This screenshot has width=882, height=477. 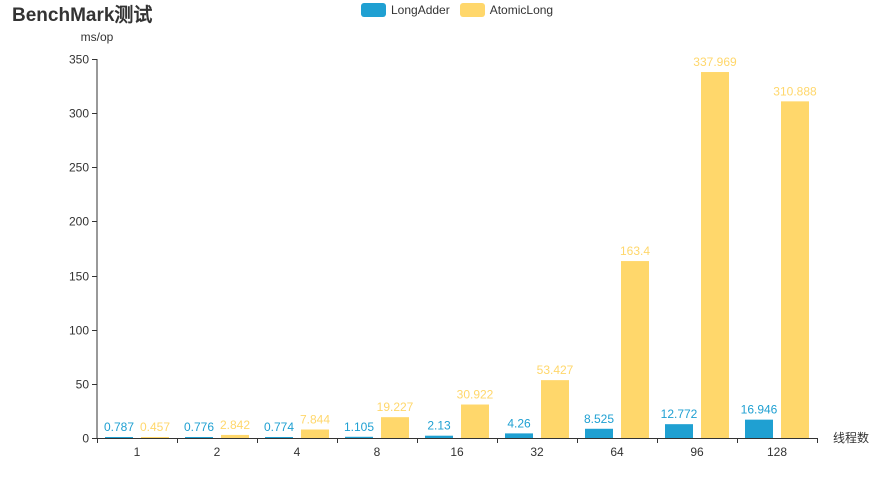 I want to click on data-label-longadder: 12.772, so click(x=679, y=414).